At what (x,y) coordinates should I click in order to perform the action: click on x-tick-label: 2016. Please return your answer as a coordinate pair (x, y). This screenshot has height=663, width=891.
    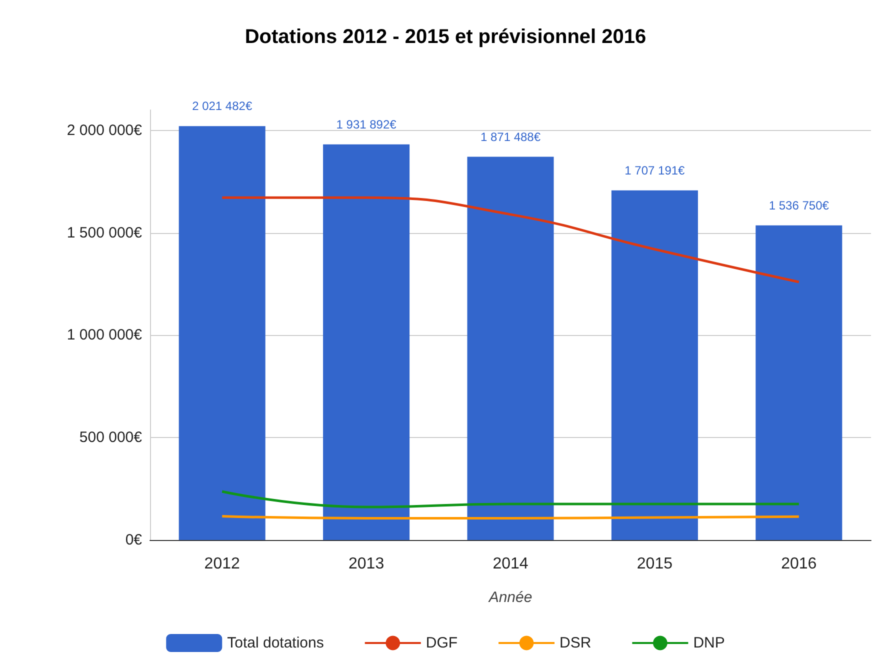
    Looking at the image, I should click on (799, 564).